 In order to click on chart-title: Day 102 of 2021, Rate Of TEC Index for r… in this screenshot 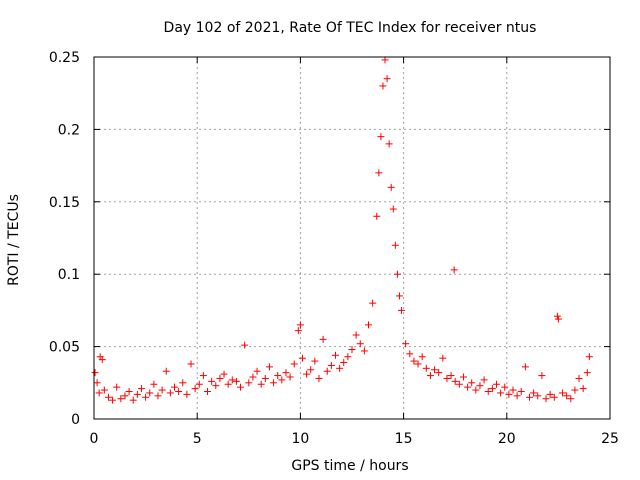, I will do `click(350, 28)`.